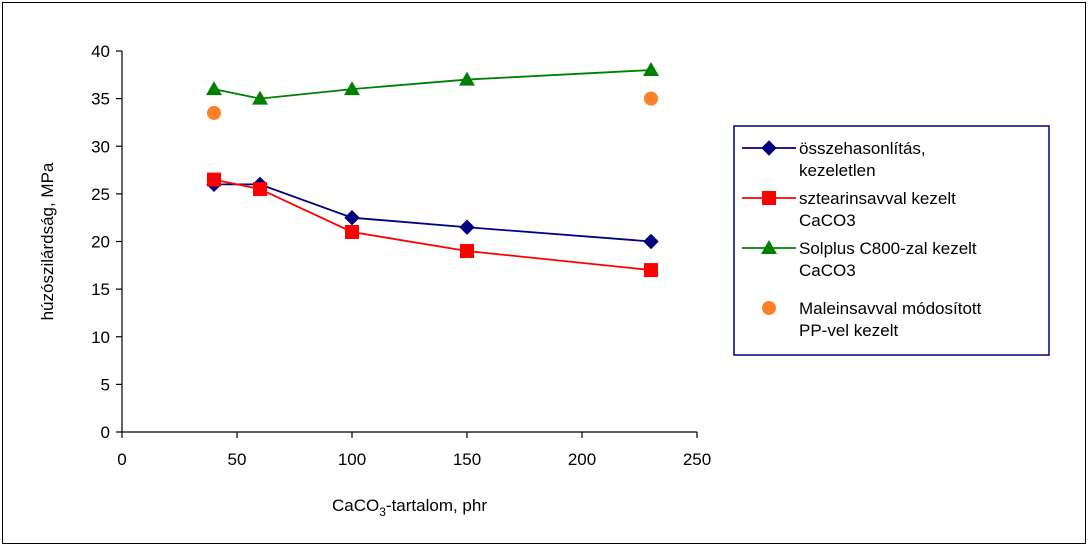 The height and width of the screenshot is (548, 1090). Describe the element at coordinates (859, 259) in the screenshot. I see `legend-entry-3: Solplus C800-zal kezelt CaCO3` at that location.